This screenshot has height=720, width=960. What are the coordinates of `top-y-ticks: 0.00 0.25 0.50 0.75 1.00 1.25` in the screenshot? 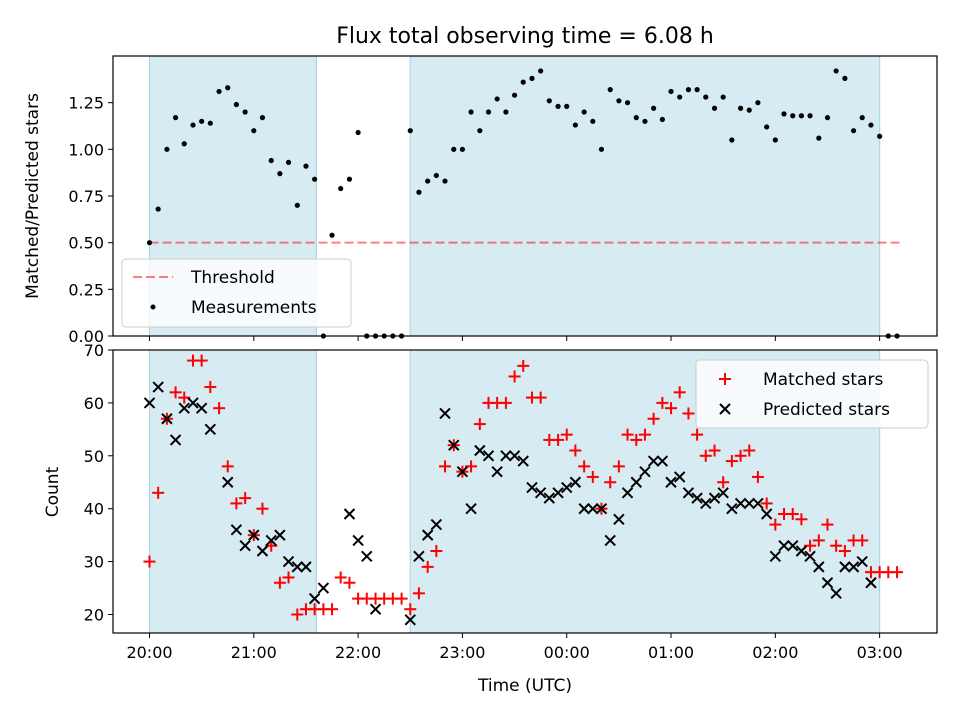 It's located at (90, 220).